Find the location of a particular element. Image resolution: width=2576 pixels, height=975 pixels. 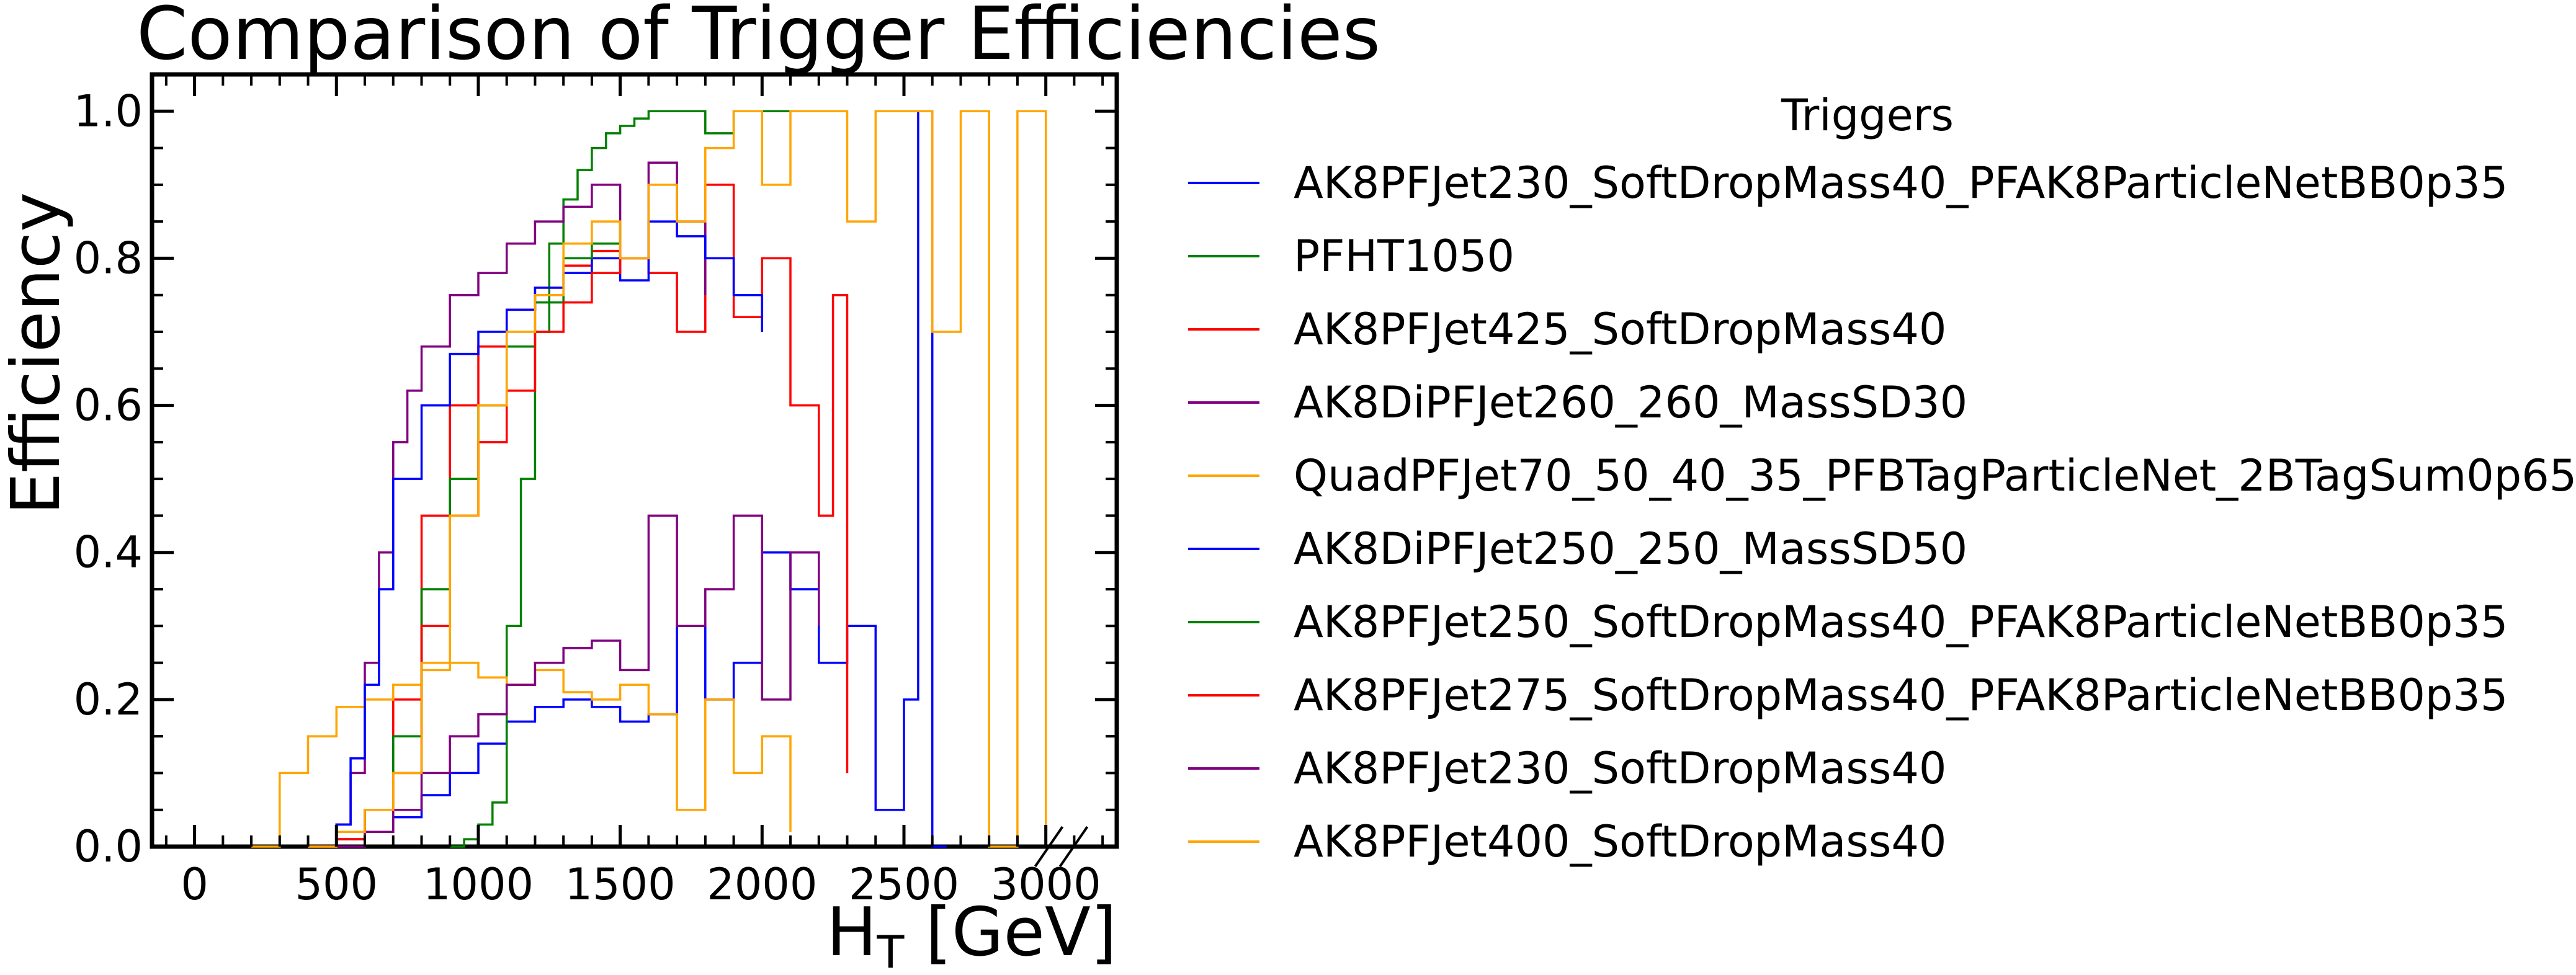

legend-item: PFHT1050 is located at coordinates (1351, 256).